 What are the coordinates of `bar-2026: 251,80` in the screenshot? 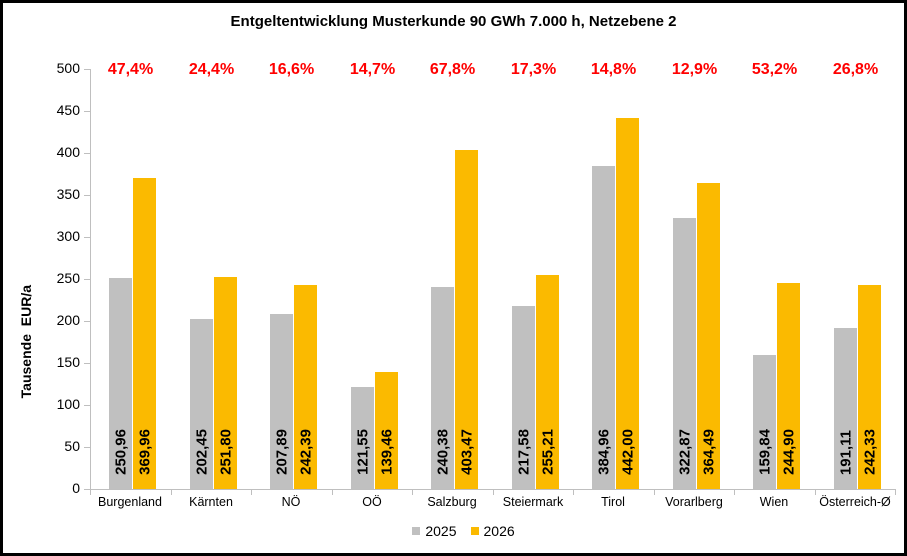 It's located at (225, 383).